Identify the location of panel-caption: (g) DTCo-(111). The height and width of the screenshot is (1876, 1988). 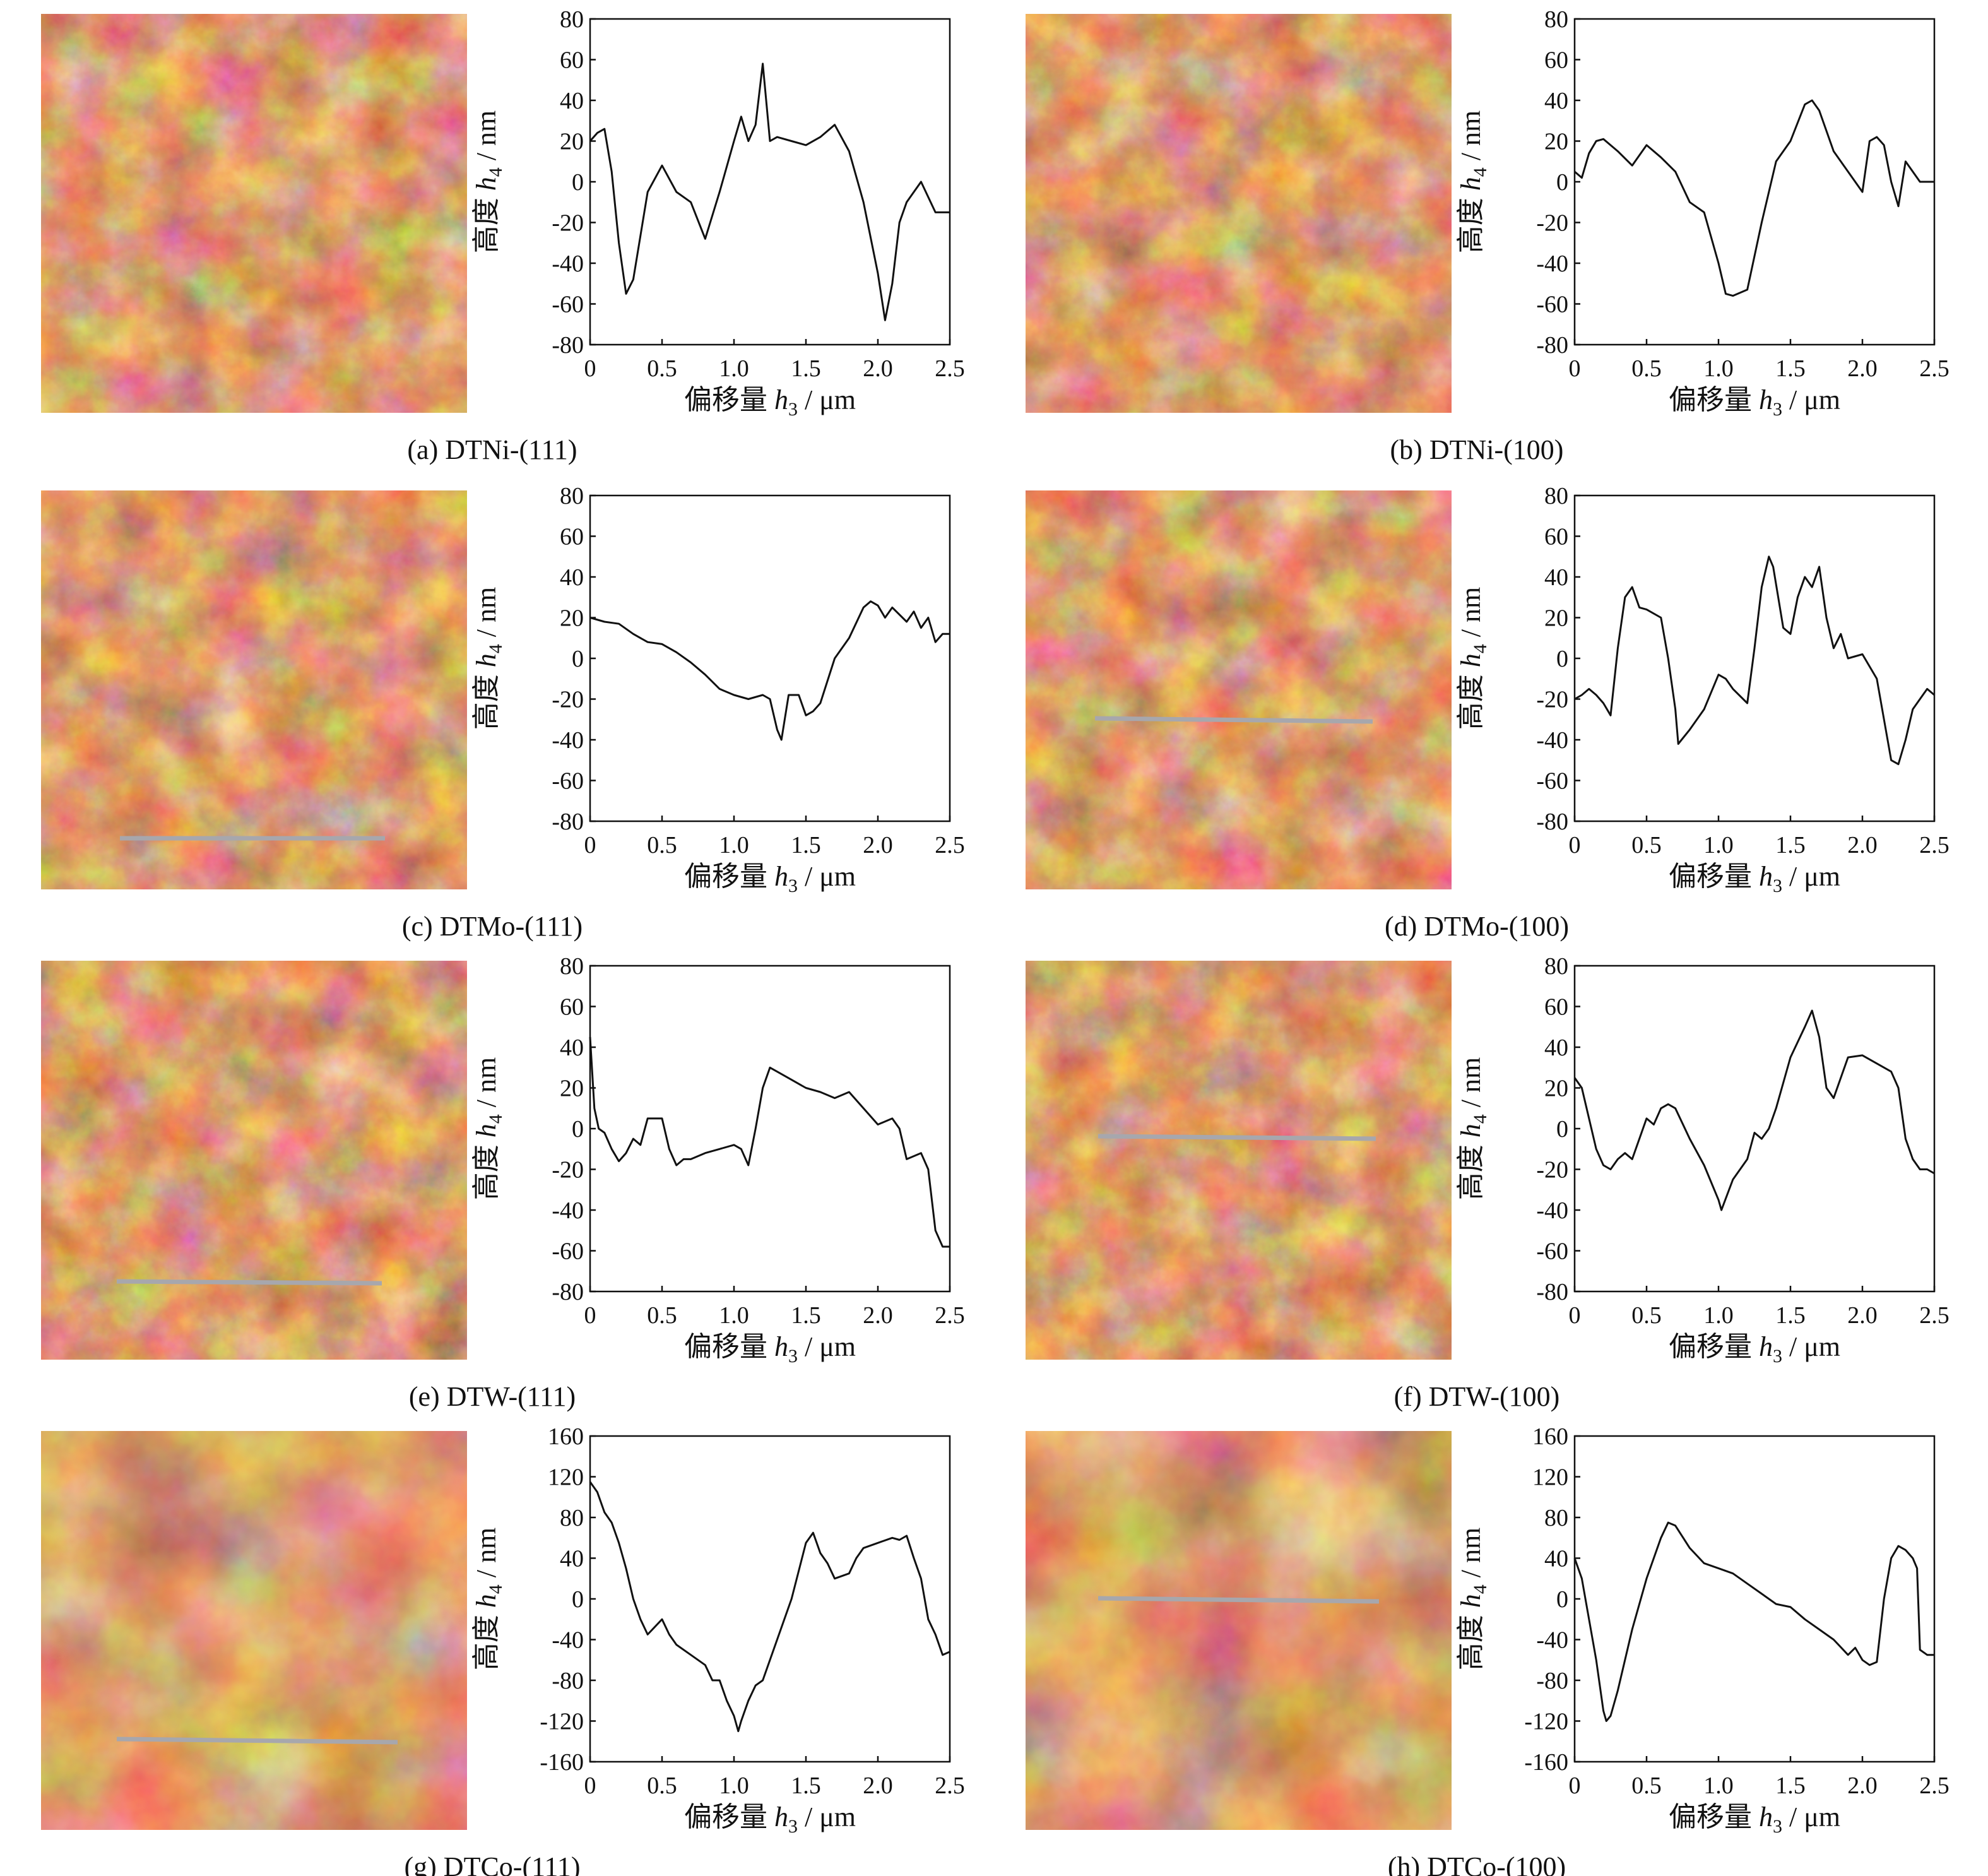
(493, 1864).